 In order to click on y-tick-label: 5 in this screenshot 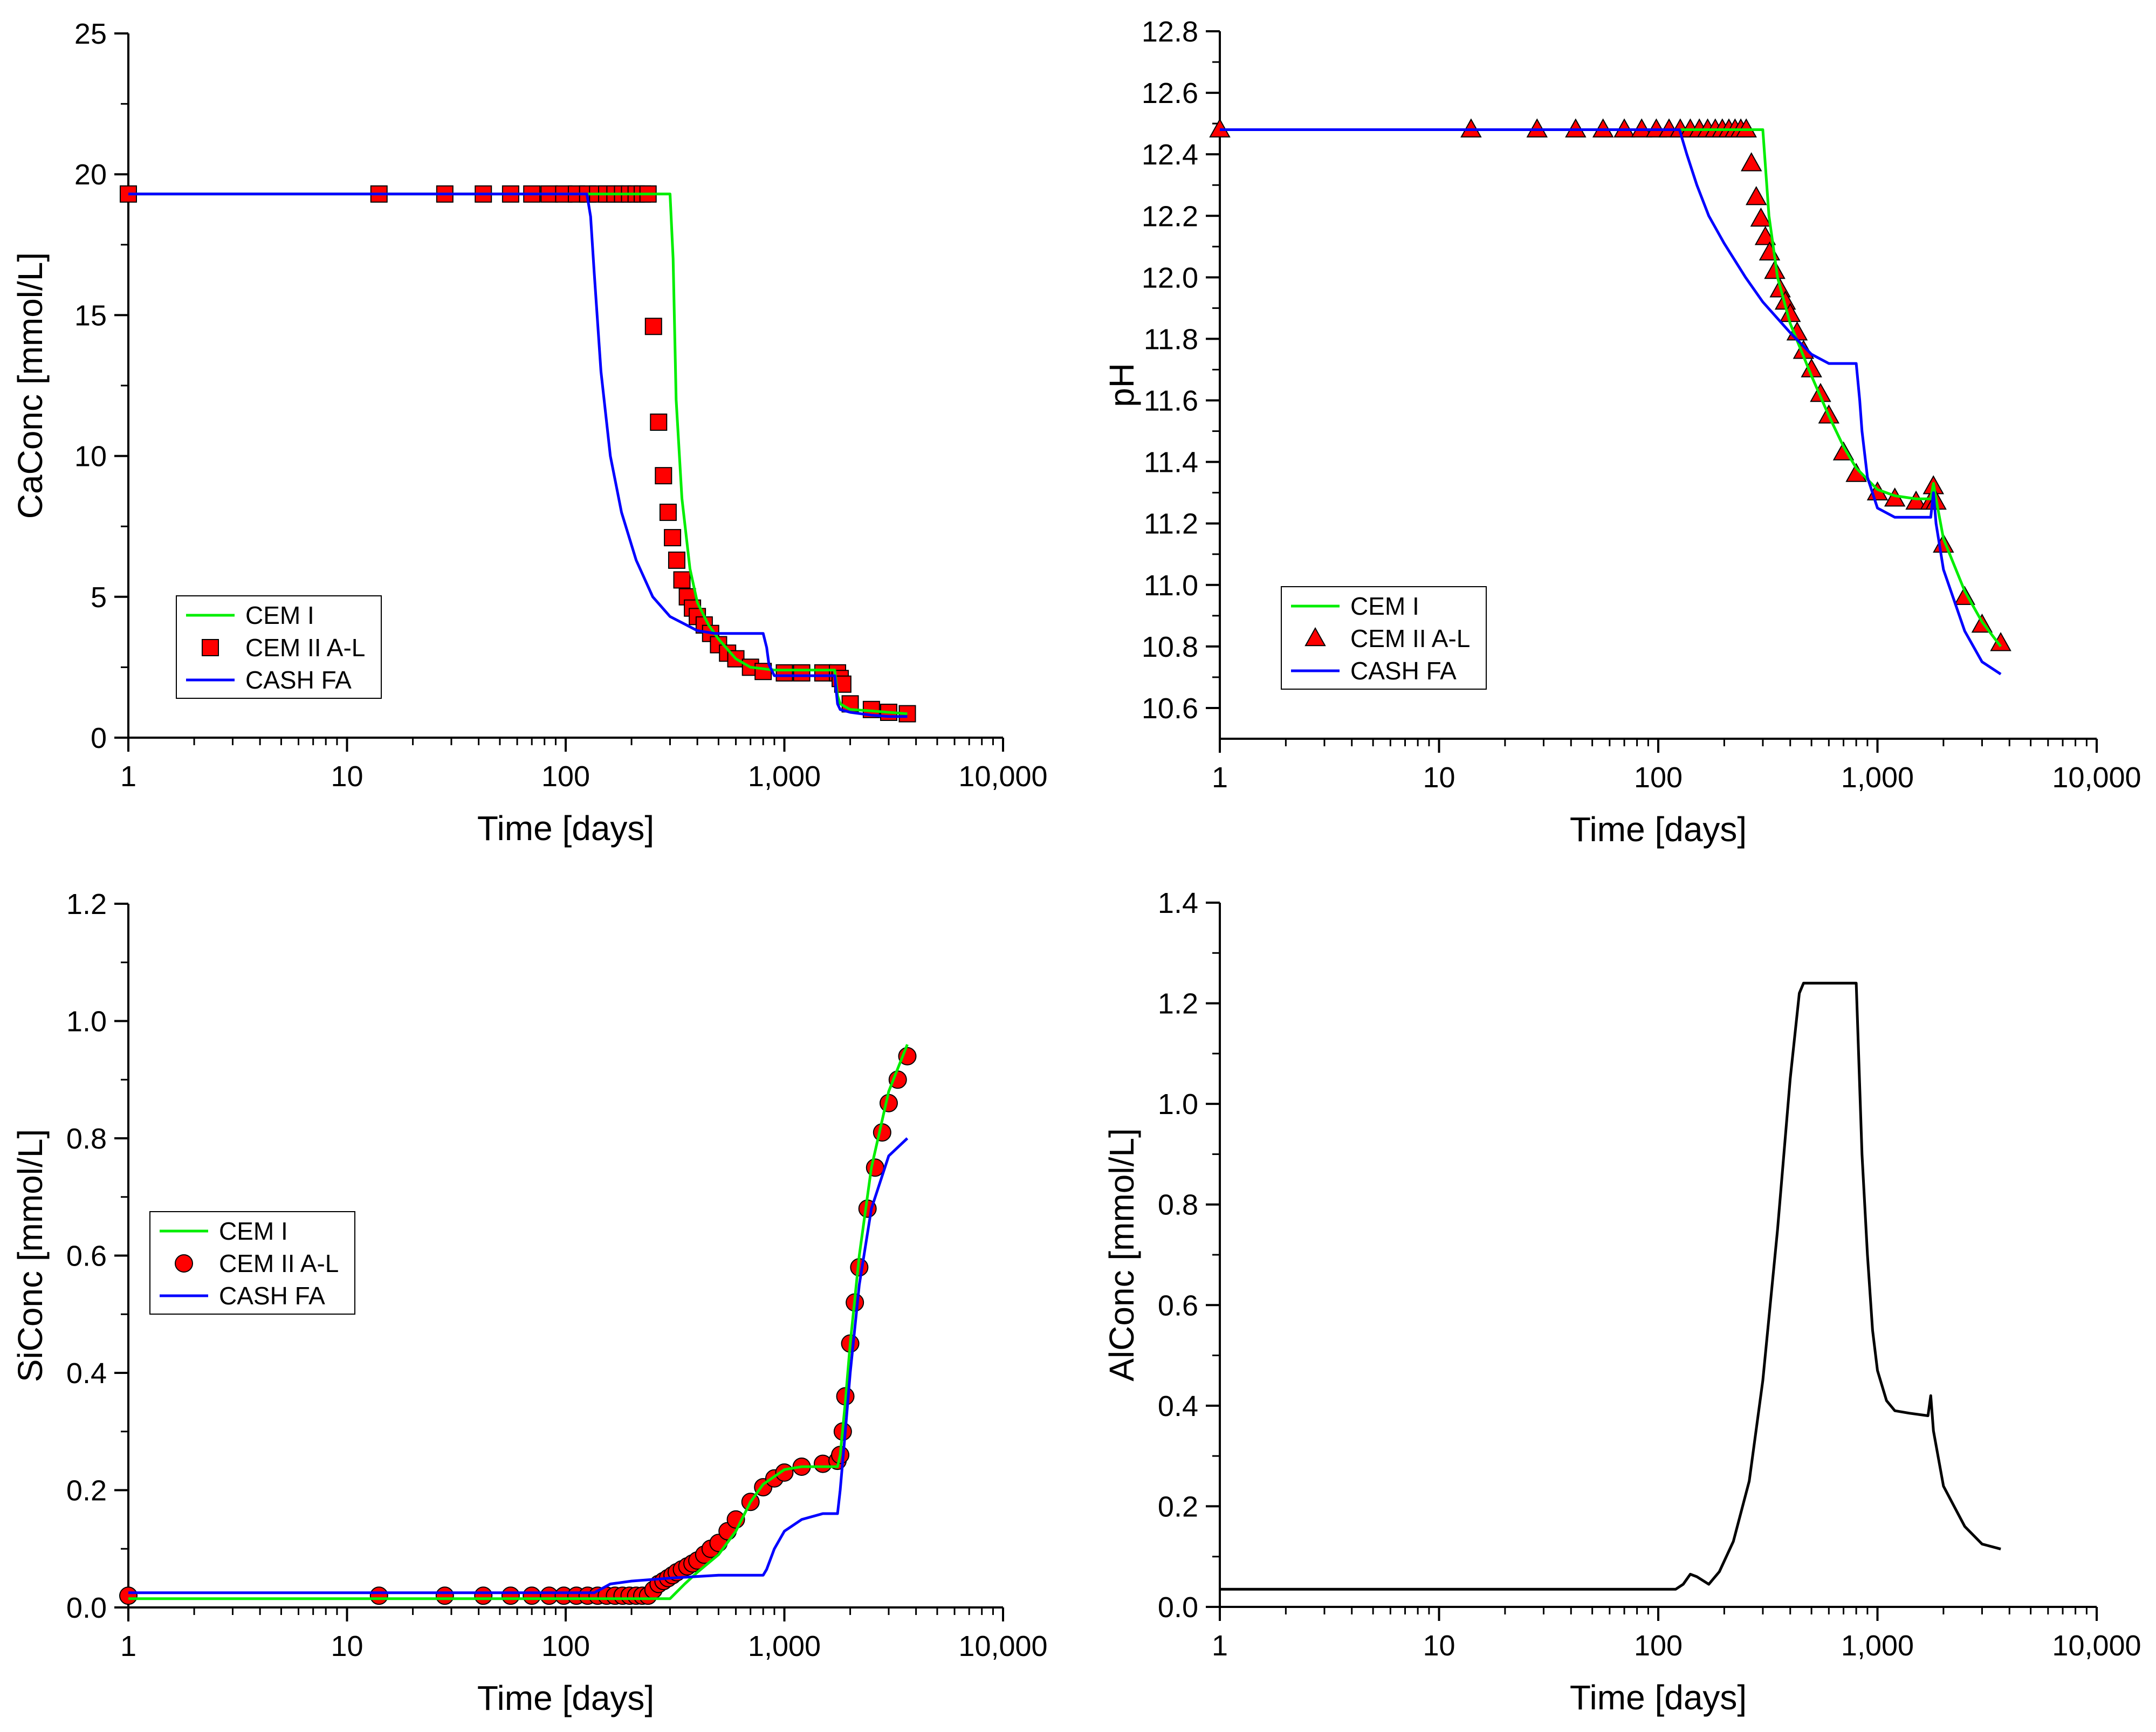, I will do `click(99, 598)`.